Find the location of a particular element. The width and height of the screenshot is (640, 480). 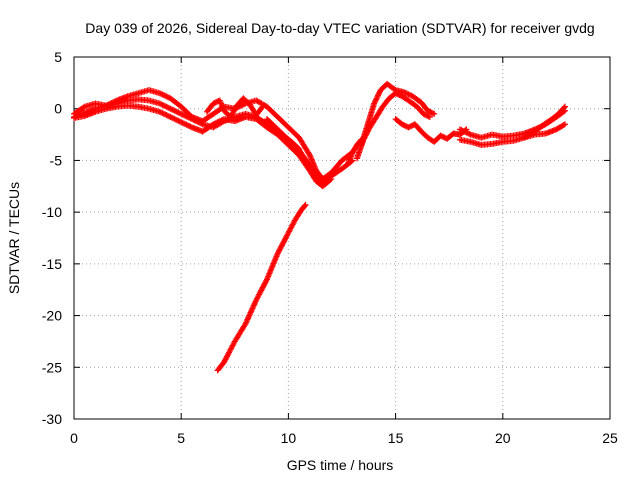

y-tick-label: -25 is located at coordinates (52, 367).